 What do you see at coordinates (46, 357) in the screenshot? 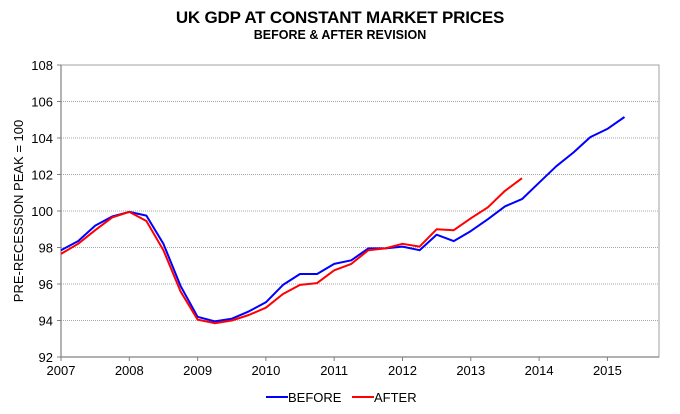
I see `y-tick-label: 92` at bounding box center [46, 357].